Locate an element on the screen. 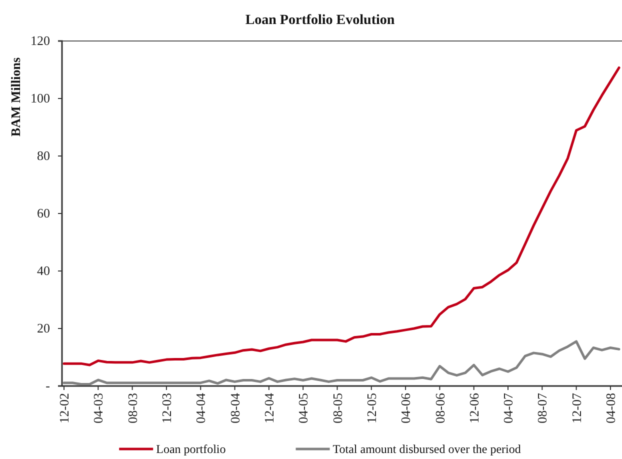 This screenshot has height=459, width=622. y-tick-label: 40 is located at coordinates (43, 270).